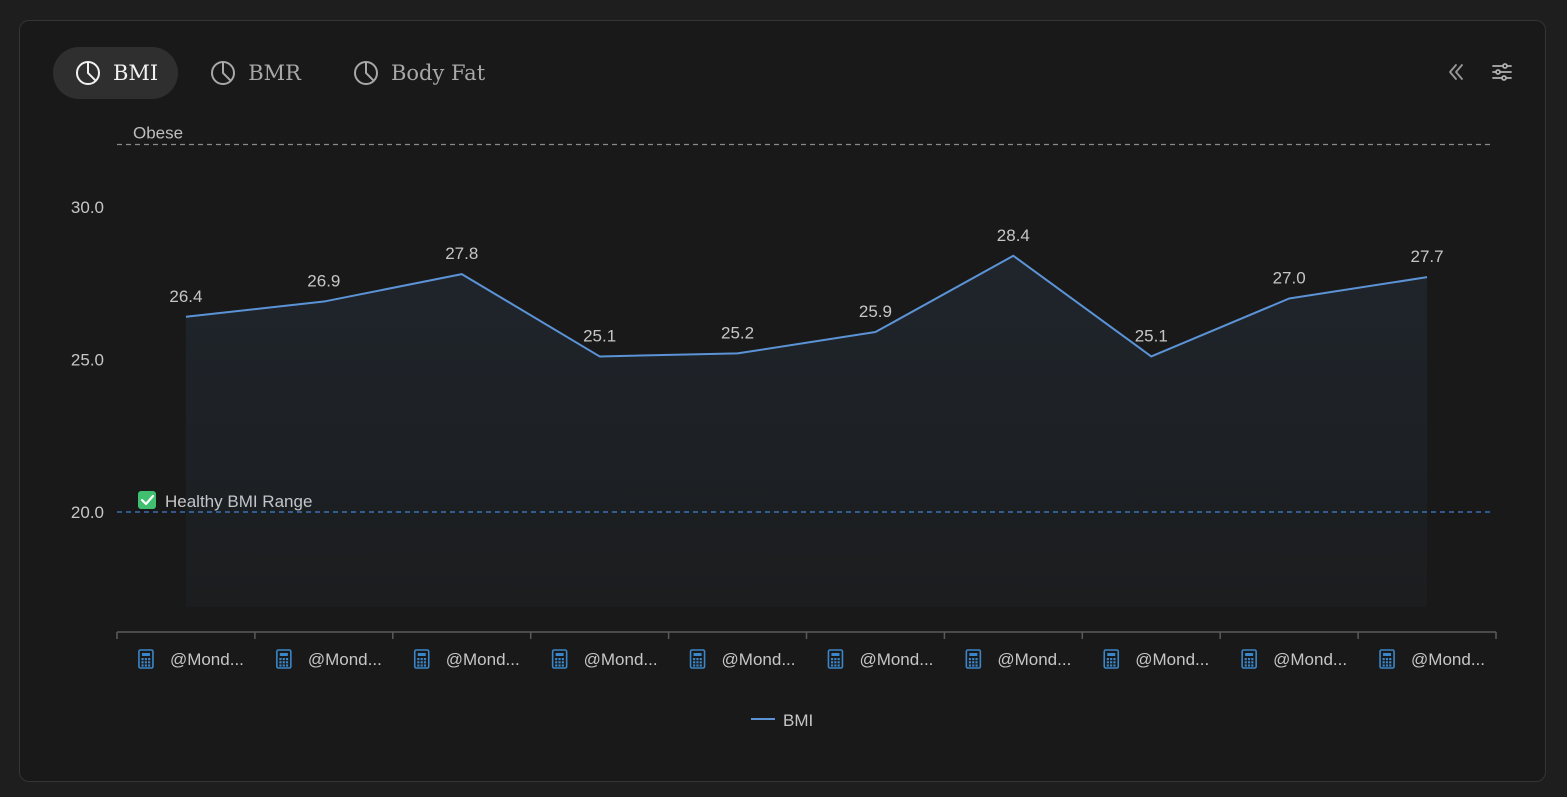 The image size is (1567, 797). I want to click on tab-label: BMR, so click(274, 73).